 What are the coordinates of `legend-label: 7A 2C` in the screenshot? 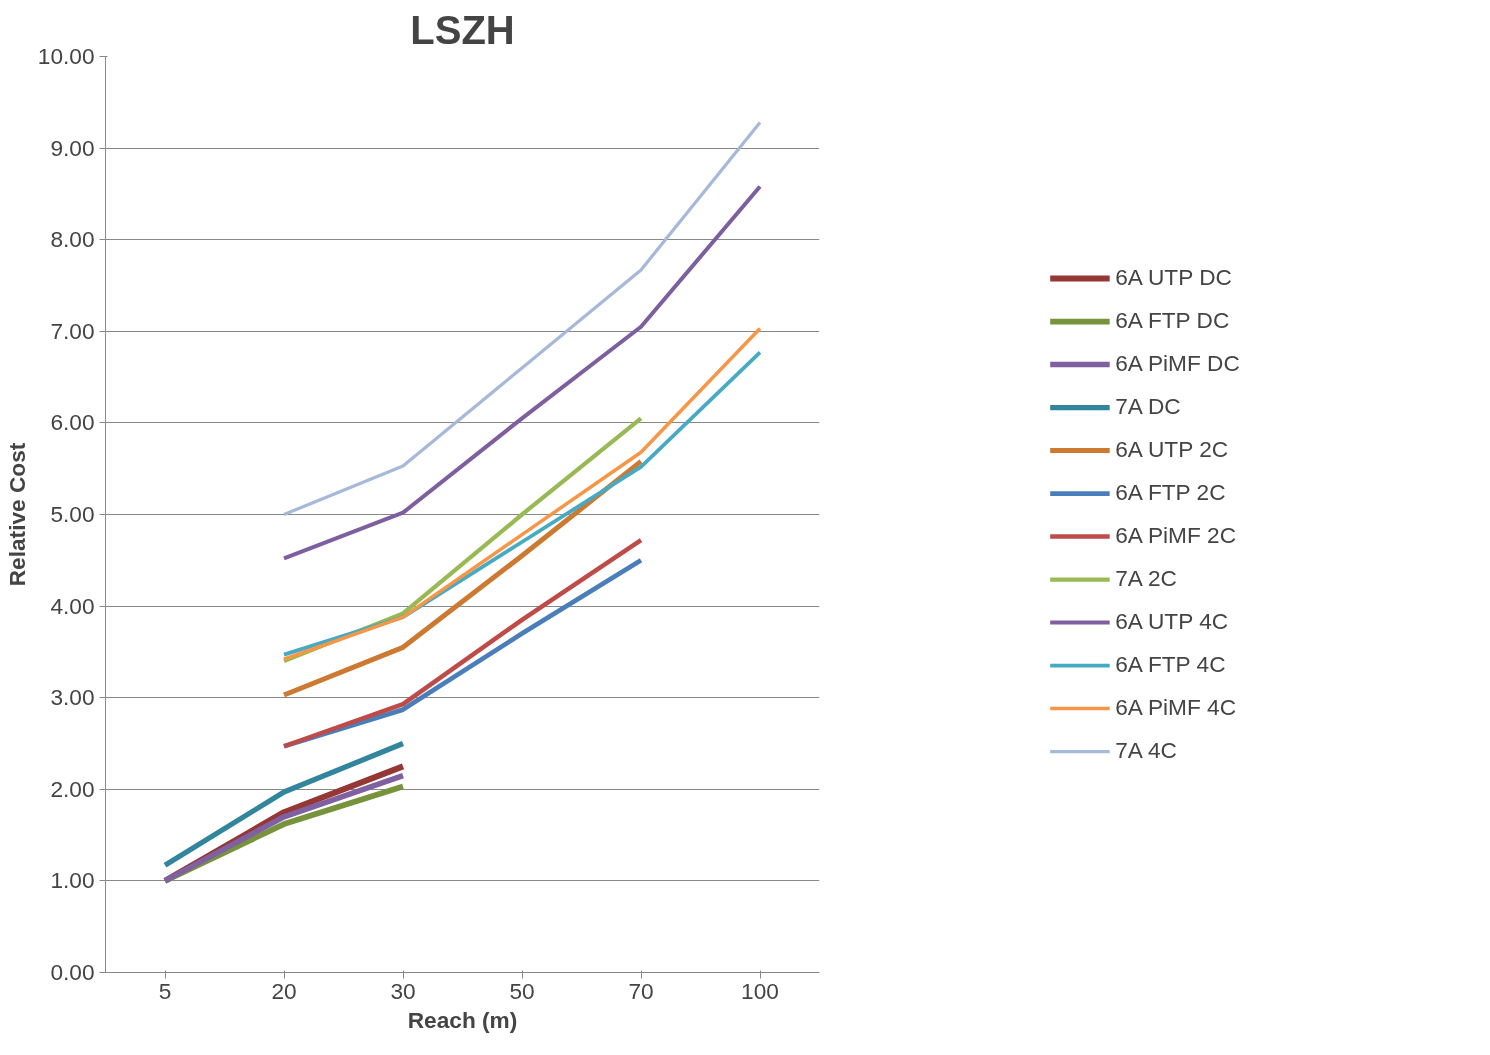 It's located at (1146, 578).